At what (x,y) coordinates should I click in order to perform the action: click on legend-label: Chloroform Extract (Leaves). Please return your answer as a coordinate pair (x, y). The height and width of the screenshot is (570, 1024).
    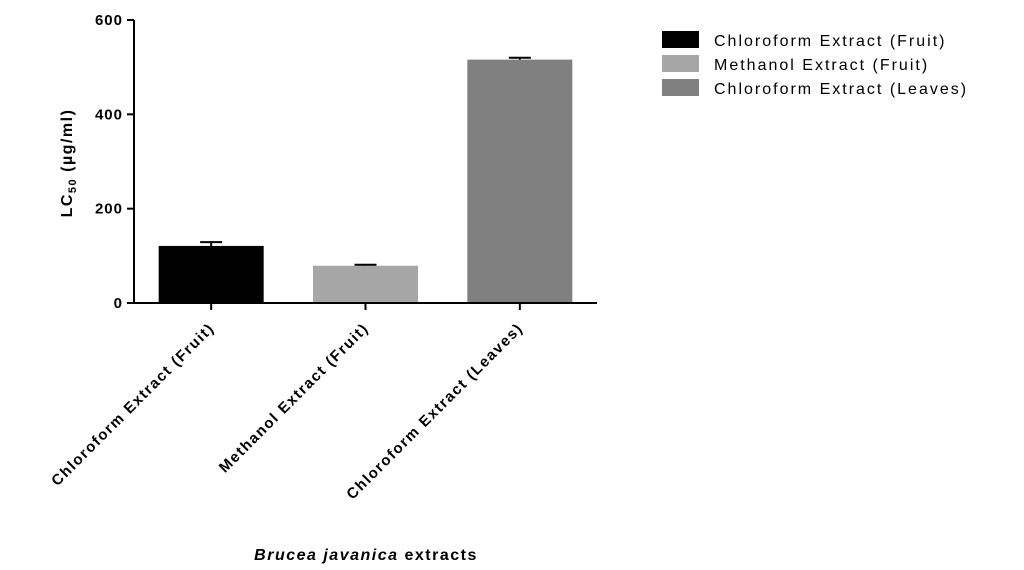
    Looking at the image, I should click on (841, 89).